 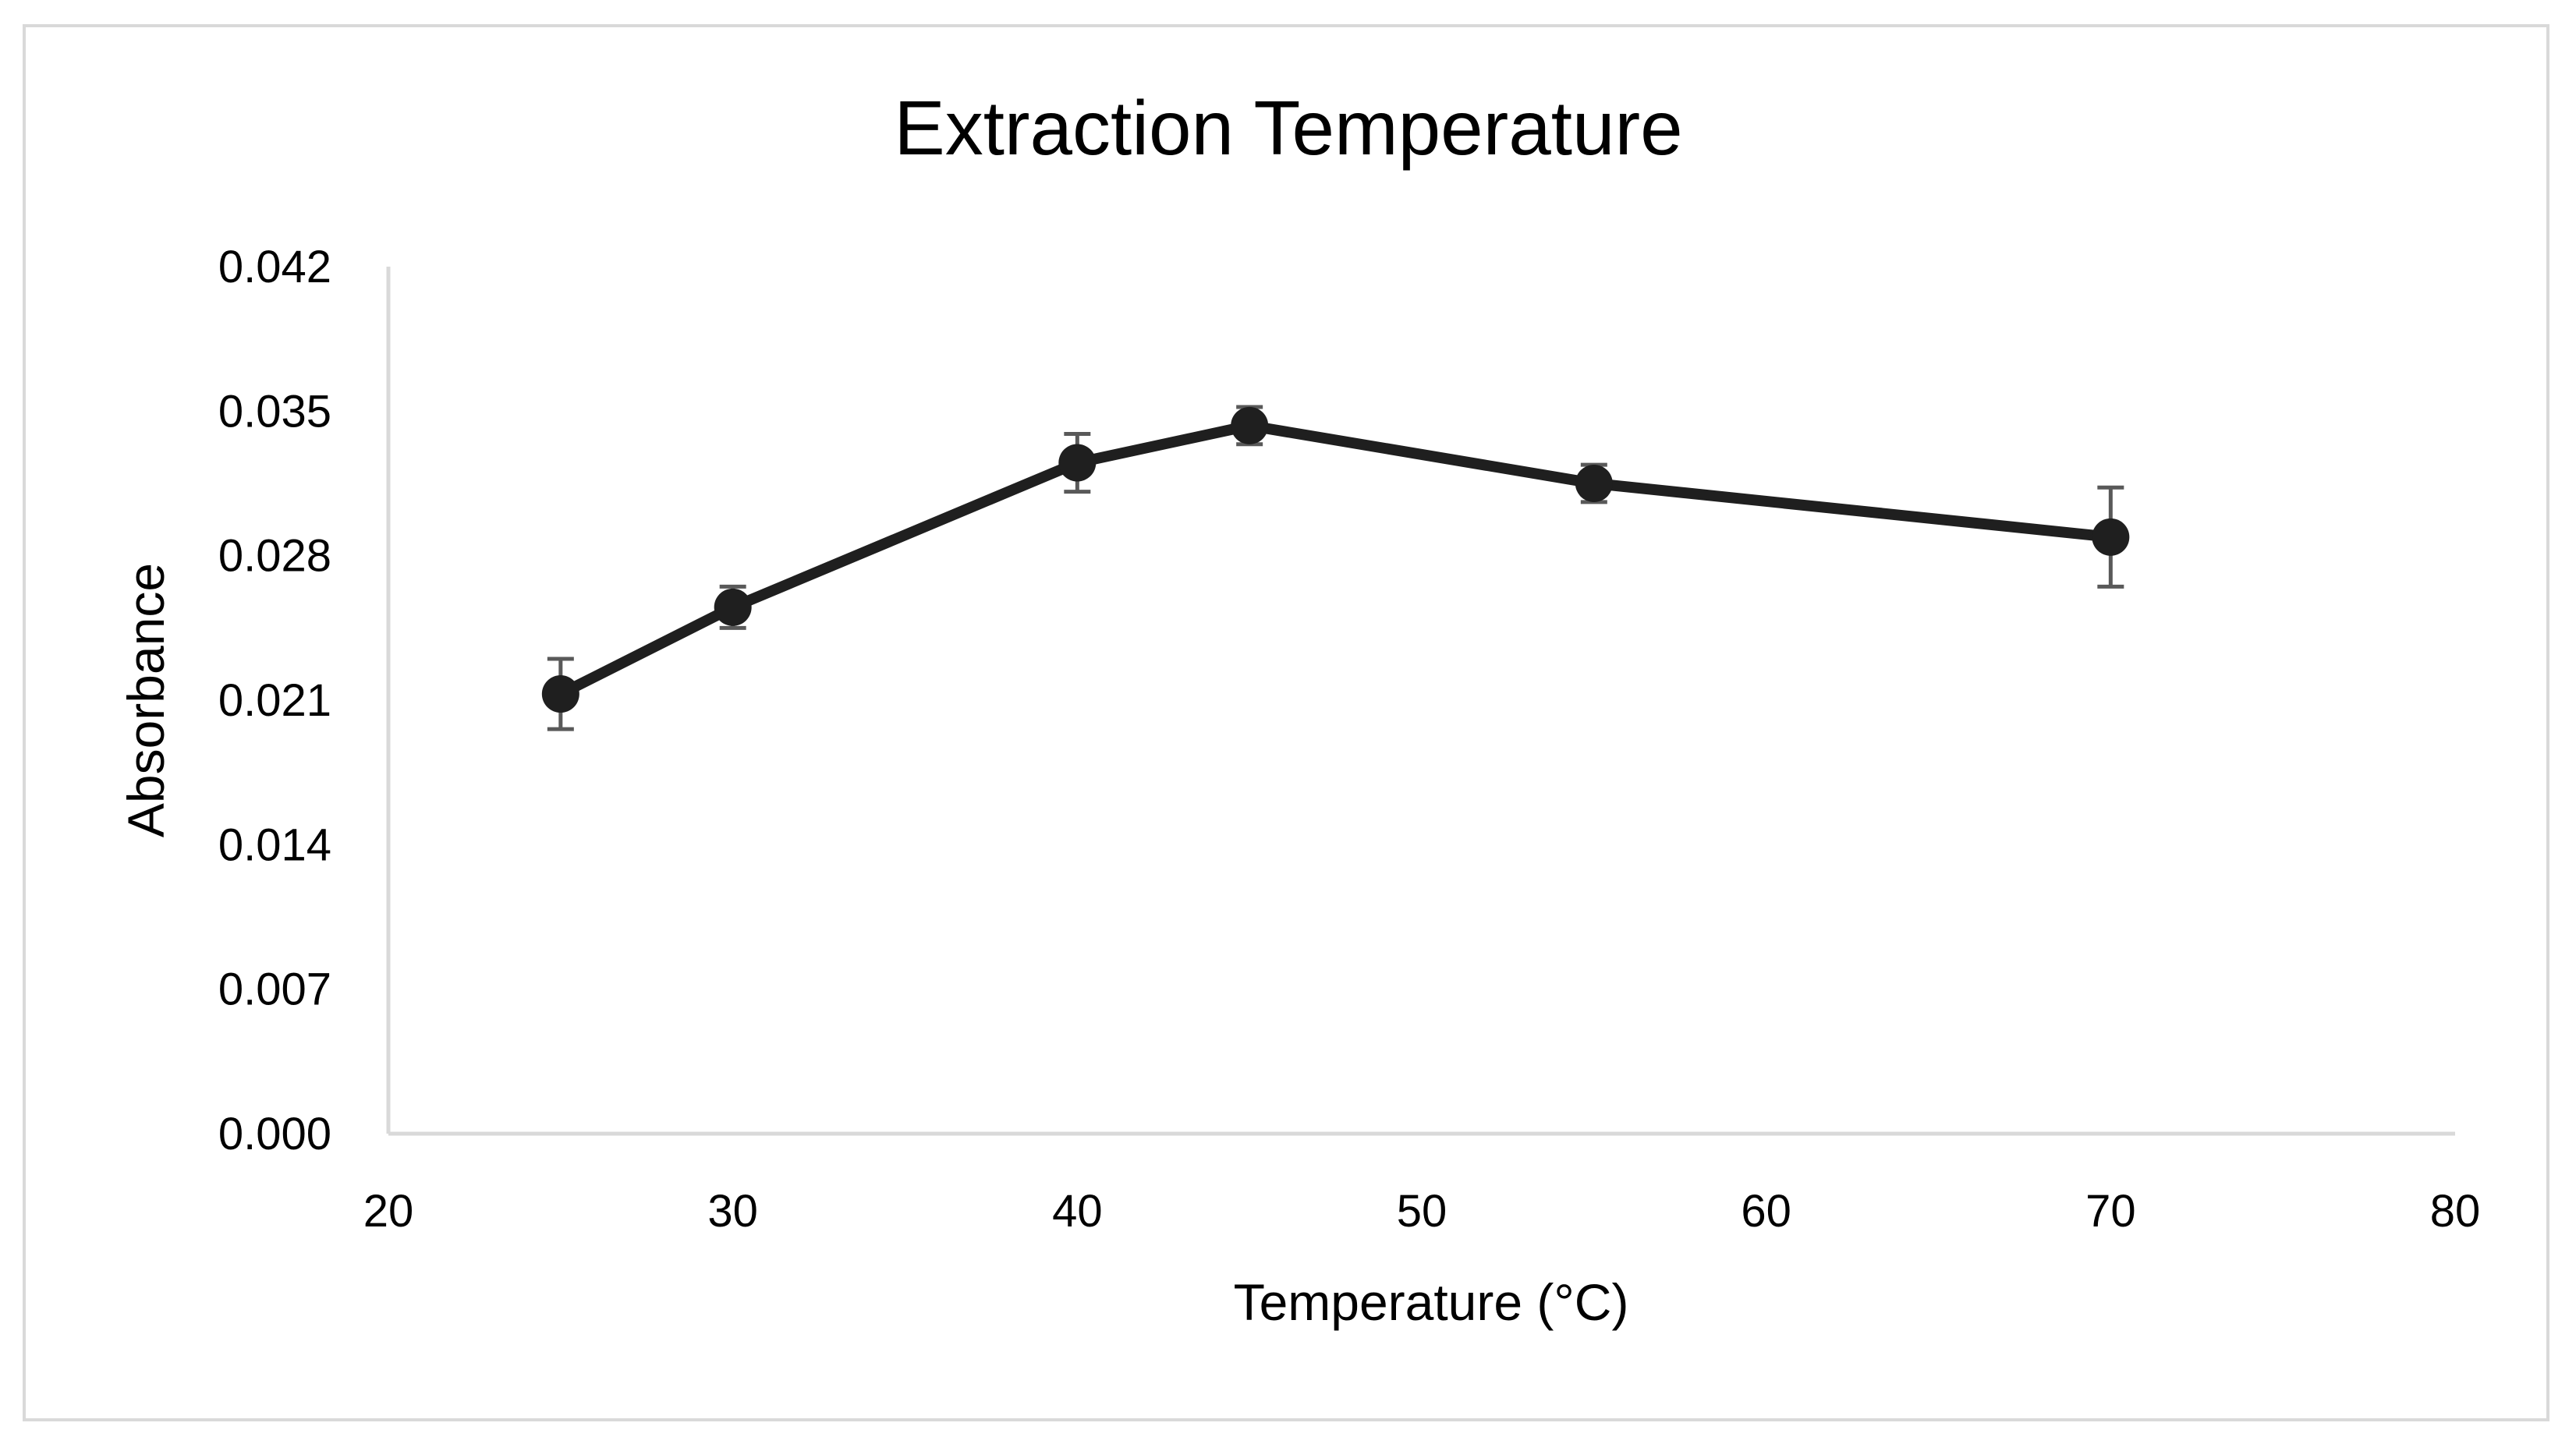 I want to click on x-tick-label: 80, so click(x=2455, y=1211).